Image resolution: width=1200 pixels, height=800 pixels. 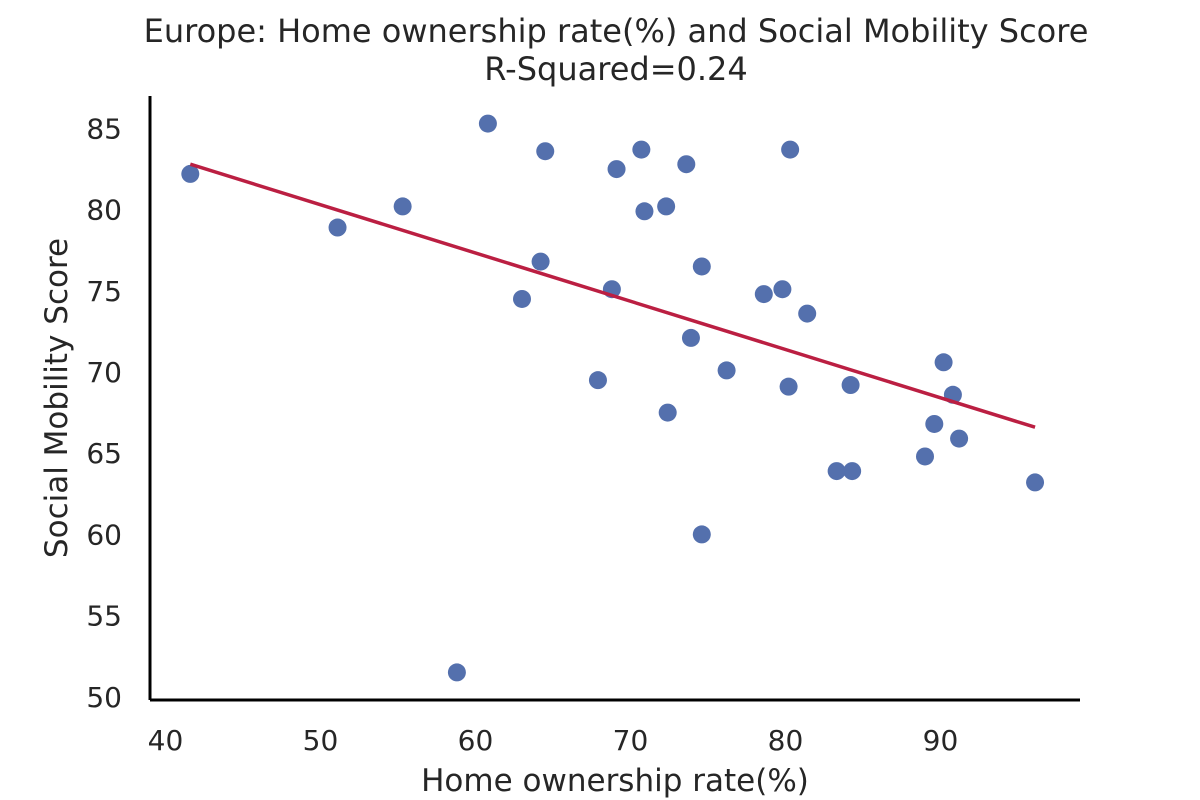 I want to click on x-tick-label-90: 90, so click(x=941, y=740).